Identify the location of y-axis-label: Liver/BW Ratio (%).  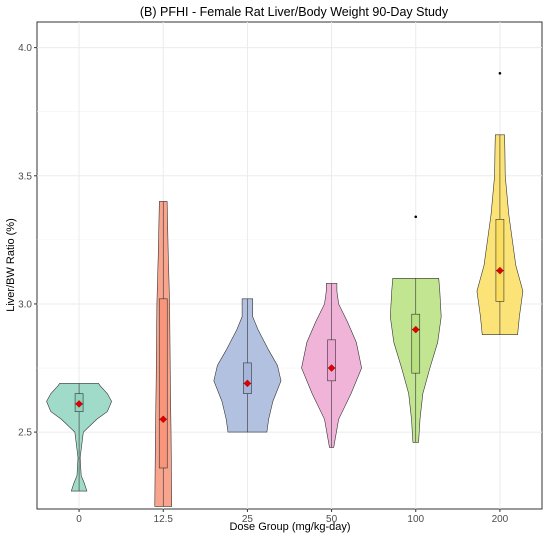
(11, 265).